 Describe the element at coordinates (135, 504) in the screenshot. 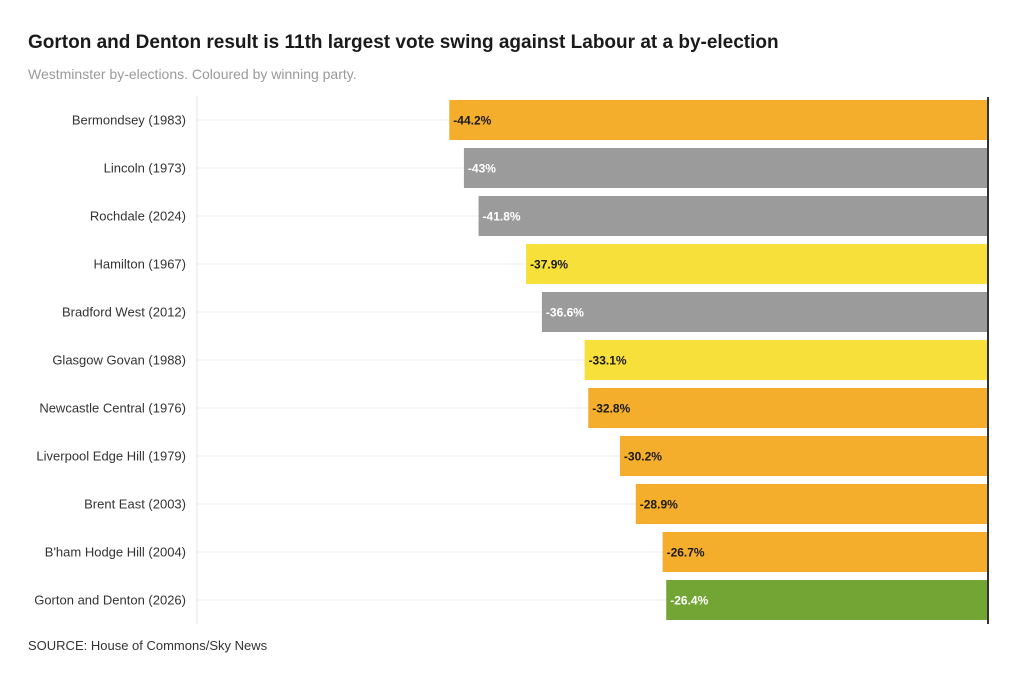

I see `category-label: Brent East (2003)` at that location.